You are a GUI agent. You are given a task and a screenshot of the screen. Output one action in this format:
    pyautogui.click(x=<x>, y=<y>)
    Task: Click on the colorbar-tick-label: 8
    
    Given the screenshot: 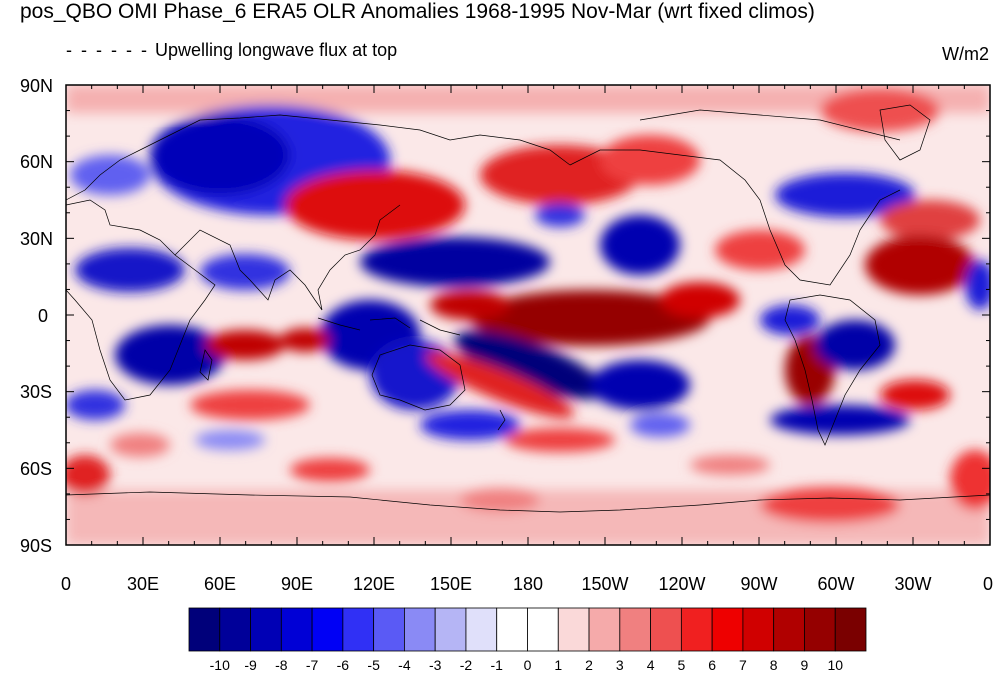 What is the action you would take?
    pyautogui.click(x=774, y=665)
    